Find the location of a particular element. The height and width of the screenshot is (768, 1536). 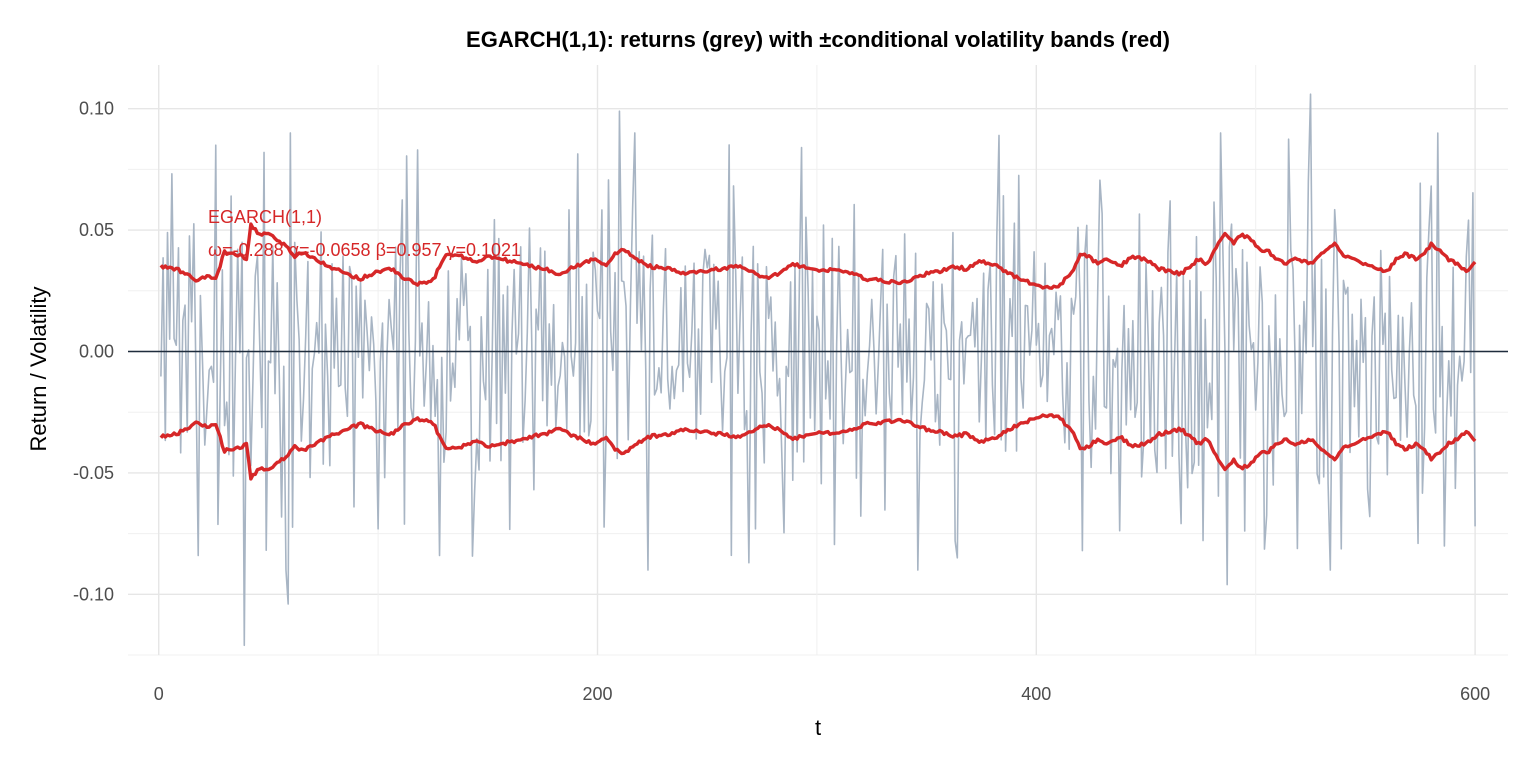

upper-volatility-band is located at coordinates (818, 256).